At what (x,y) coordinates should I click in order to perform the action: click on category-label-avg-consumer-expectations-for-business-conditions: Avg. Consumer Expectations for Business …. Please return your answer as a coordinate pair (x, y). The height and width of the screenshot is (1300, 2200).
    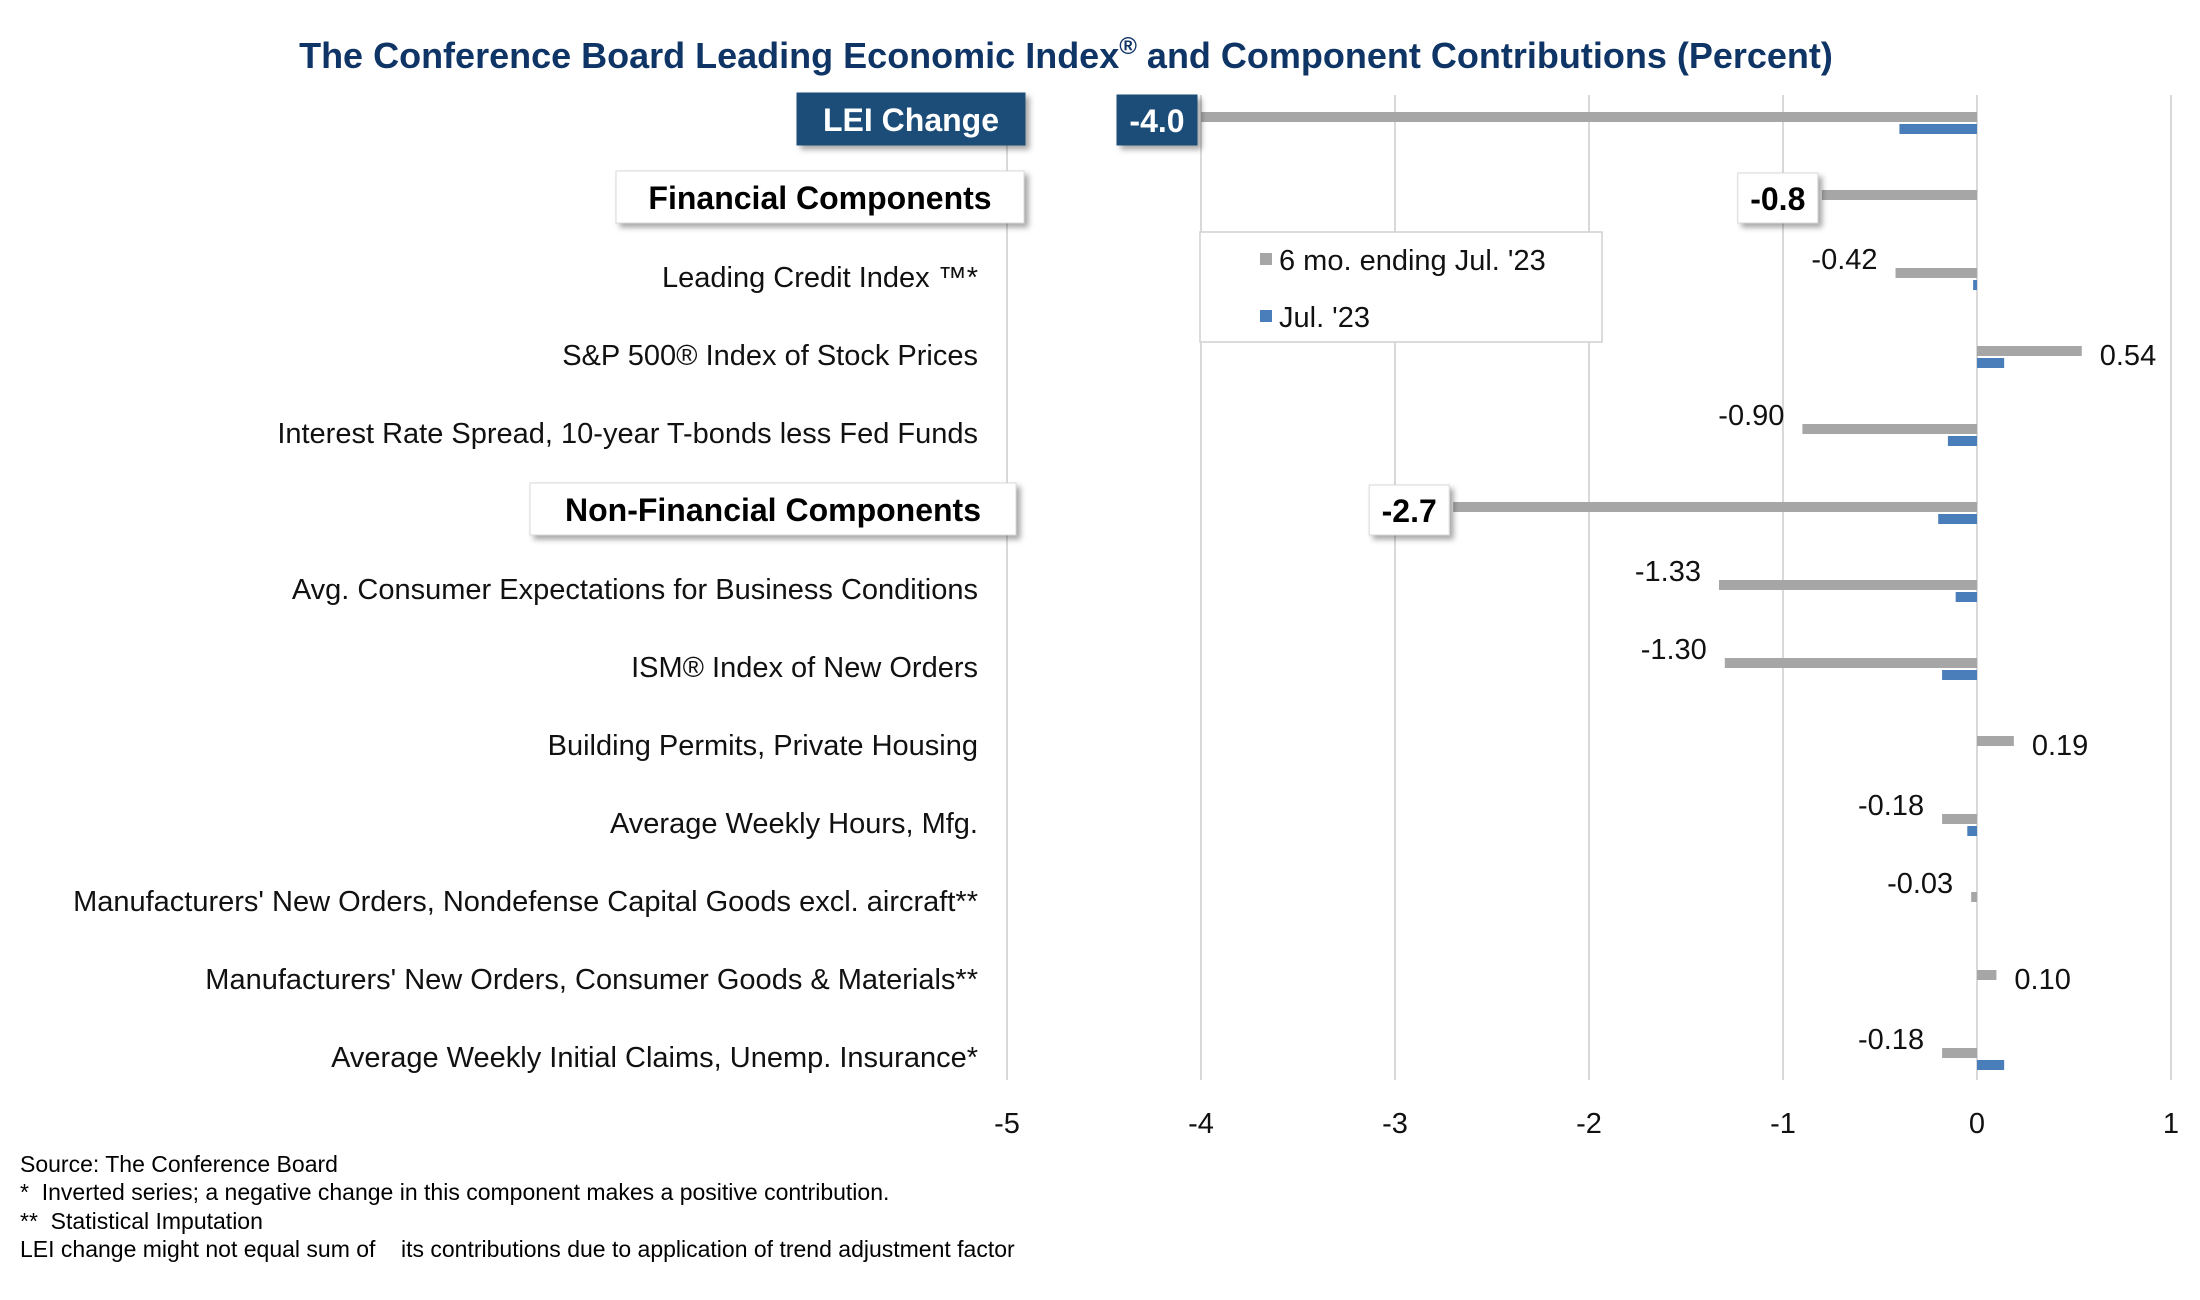
    Looking at the image, I should click on (635, 590).